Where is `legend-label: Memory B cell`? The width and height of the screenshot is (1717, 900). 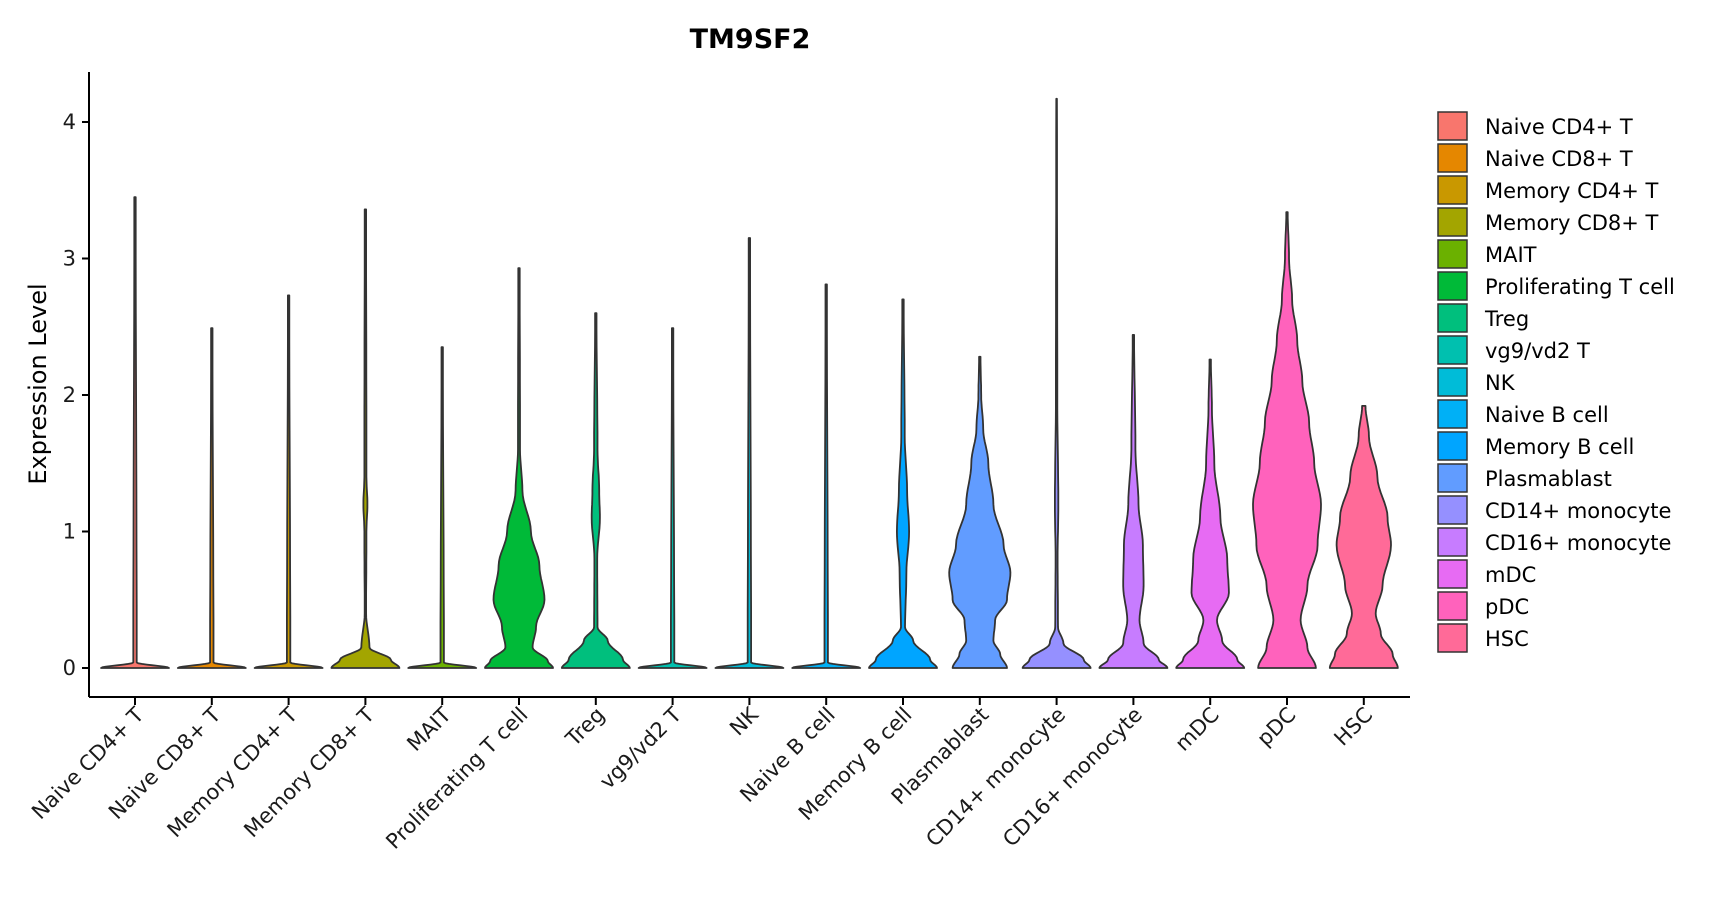 legend-label: Memory B cell is located at coordinates (1559, 447).